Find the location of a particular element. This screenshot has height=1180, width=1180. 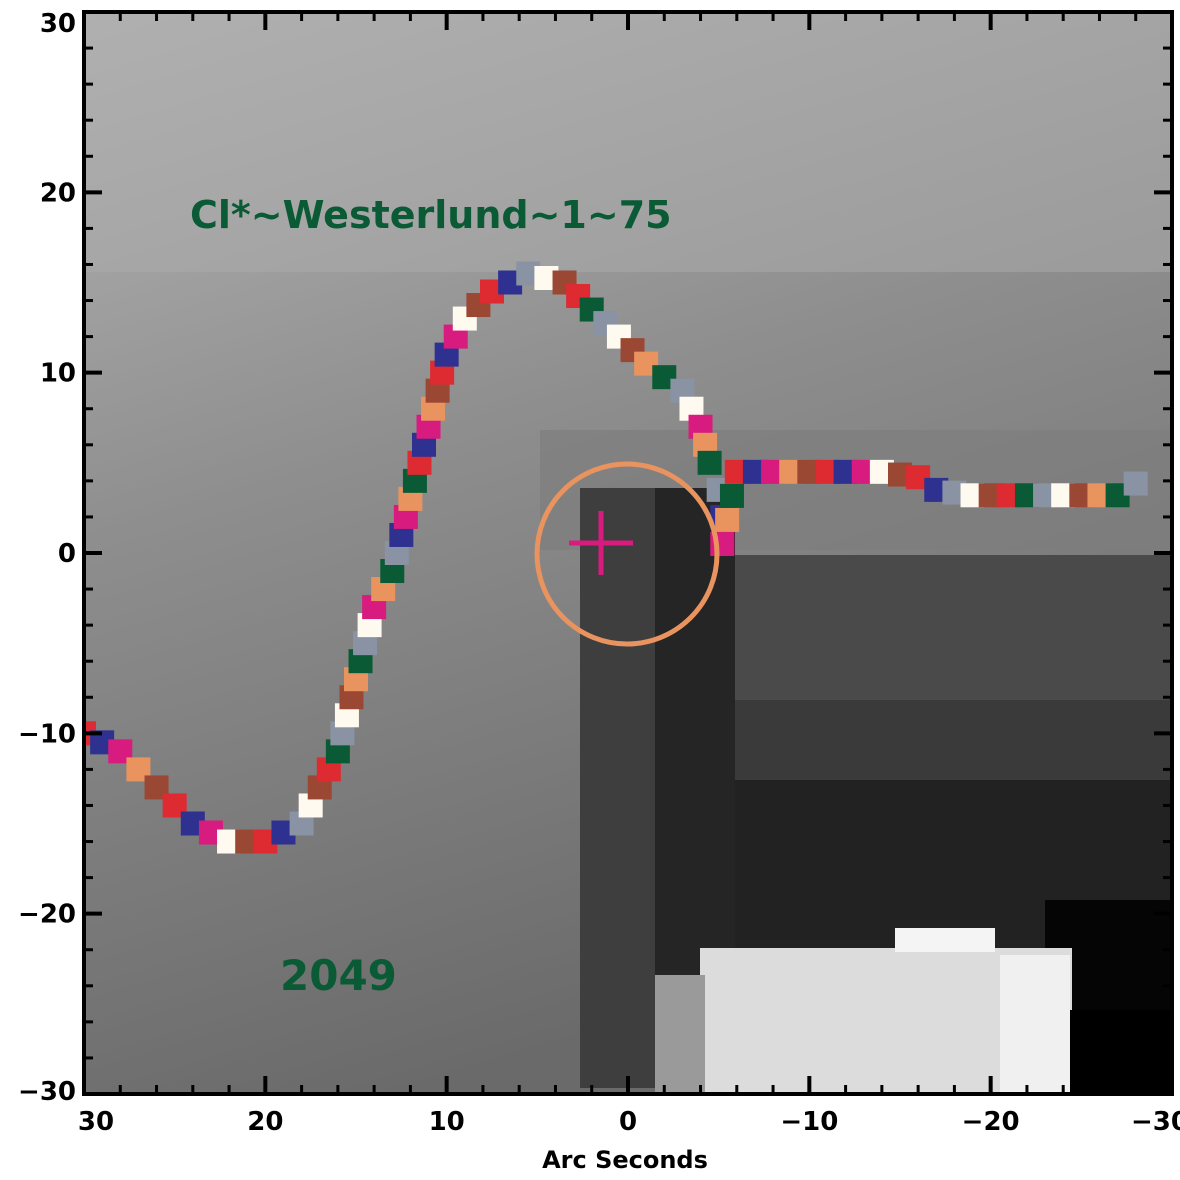

x-tick-label: −10 is located at coordinates (809, 1122).